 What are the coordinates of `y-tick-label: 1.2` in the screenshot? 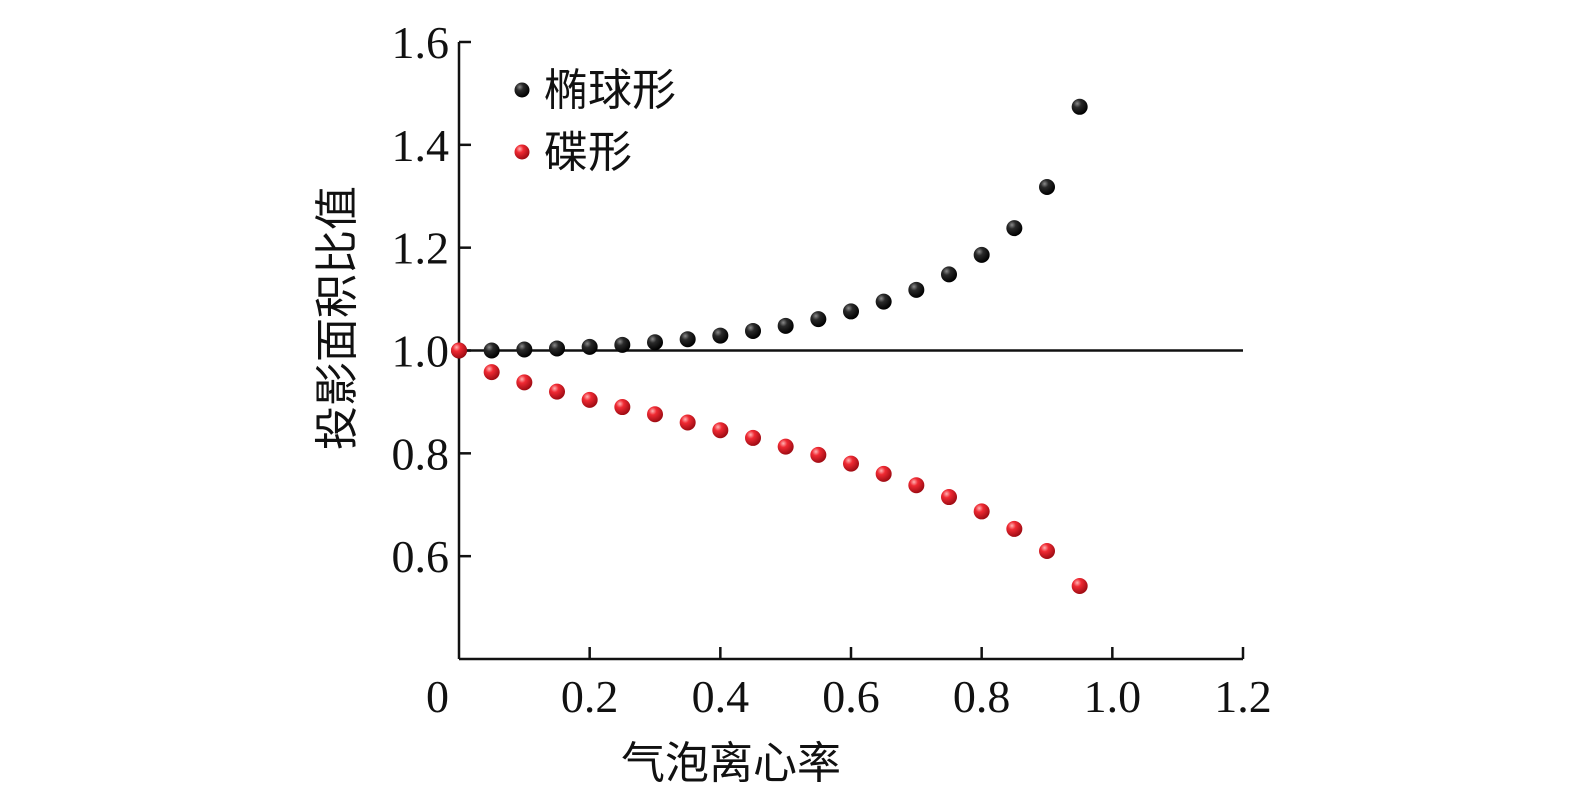 It's located at (421, 248).